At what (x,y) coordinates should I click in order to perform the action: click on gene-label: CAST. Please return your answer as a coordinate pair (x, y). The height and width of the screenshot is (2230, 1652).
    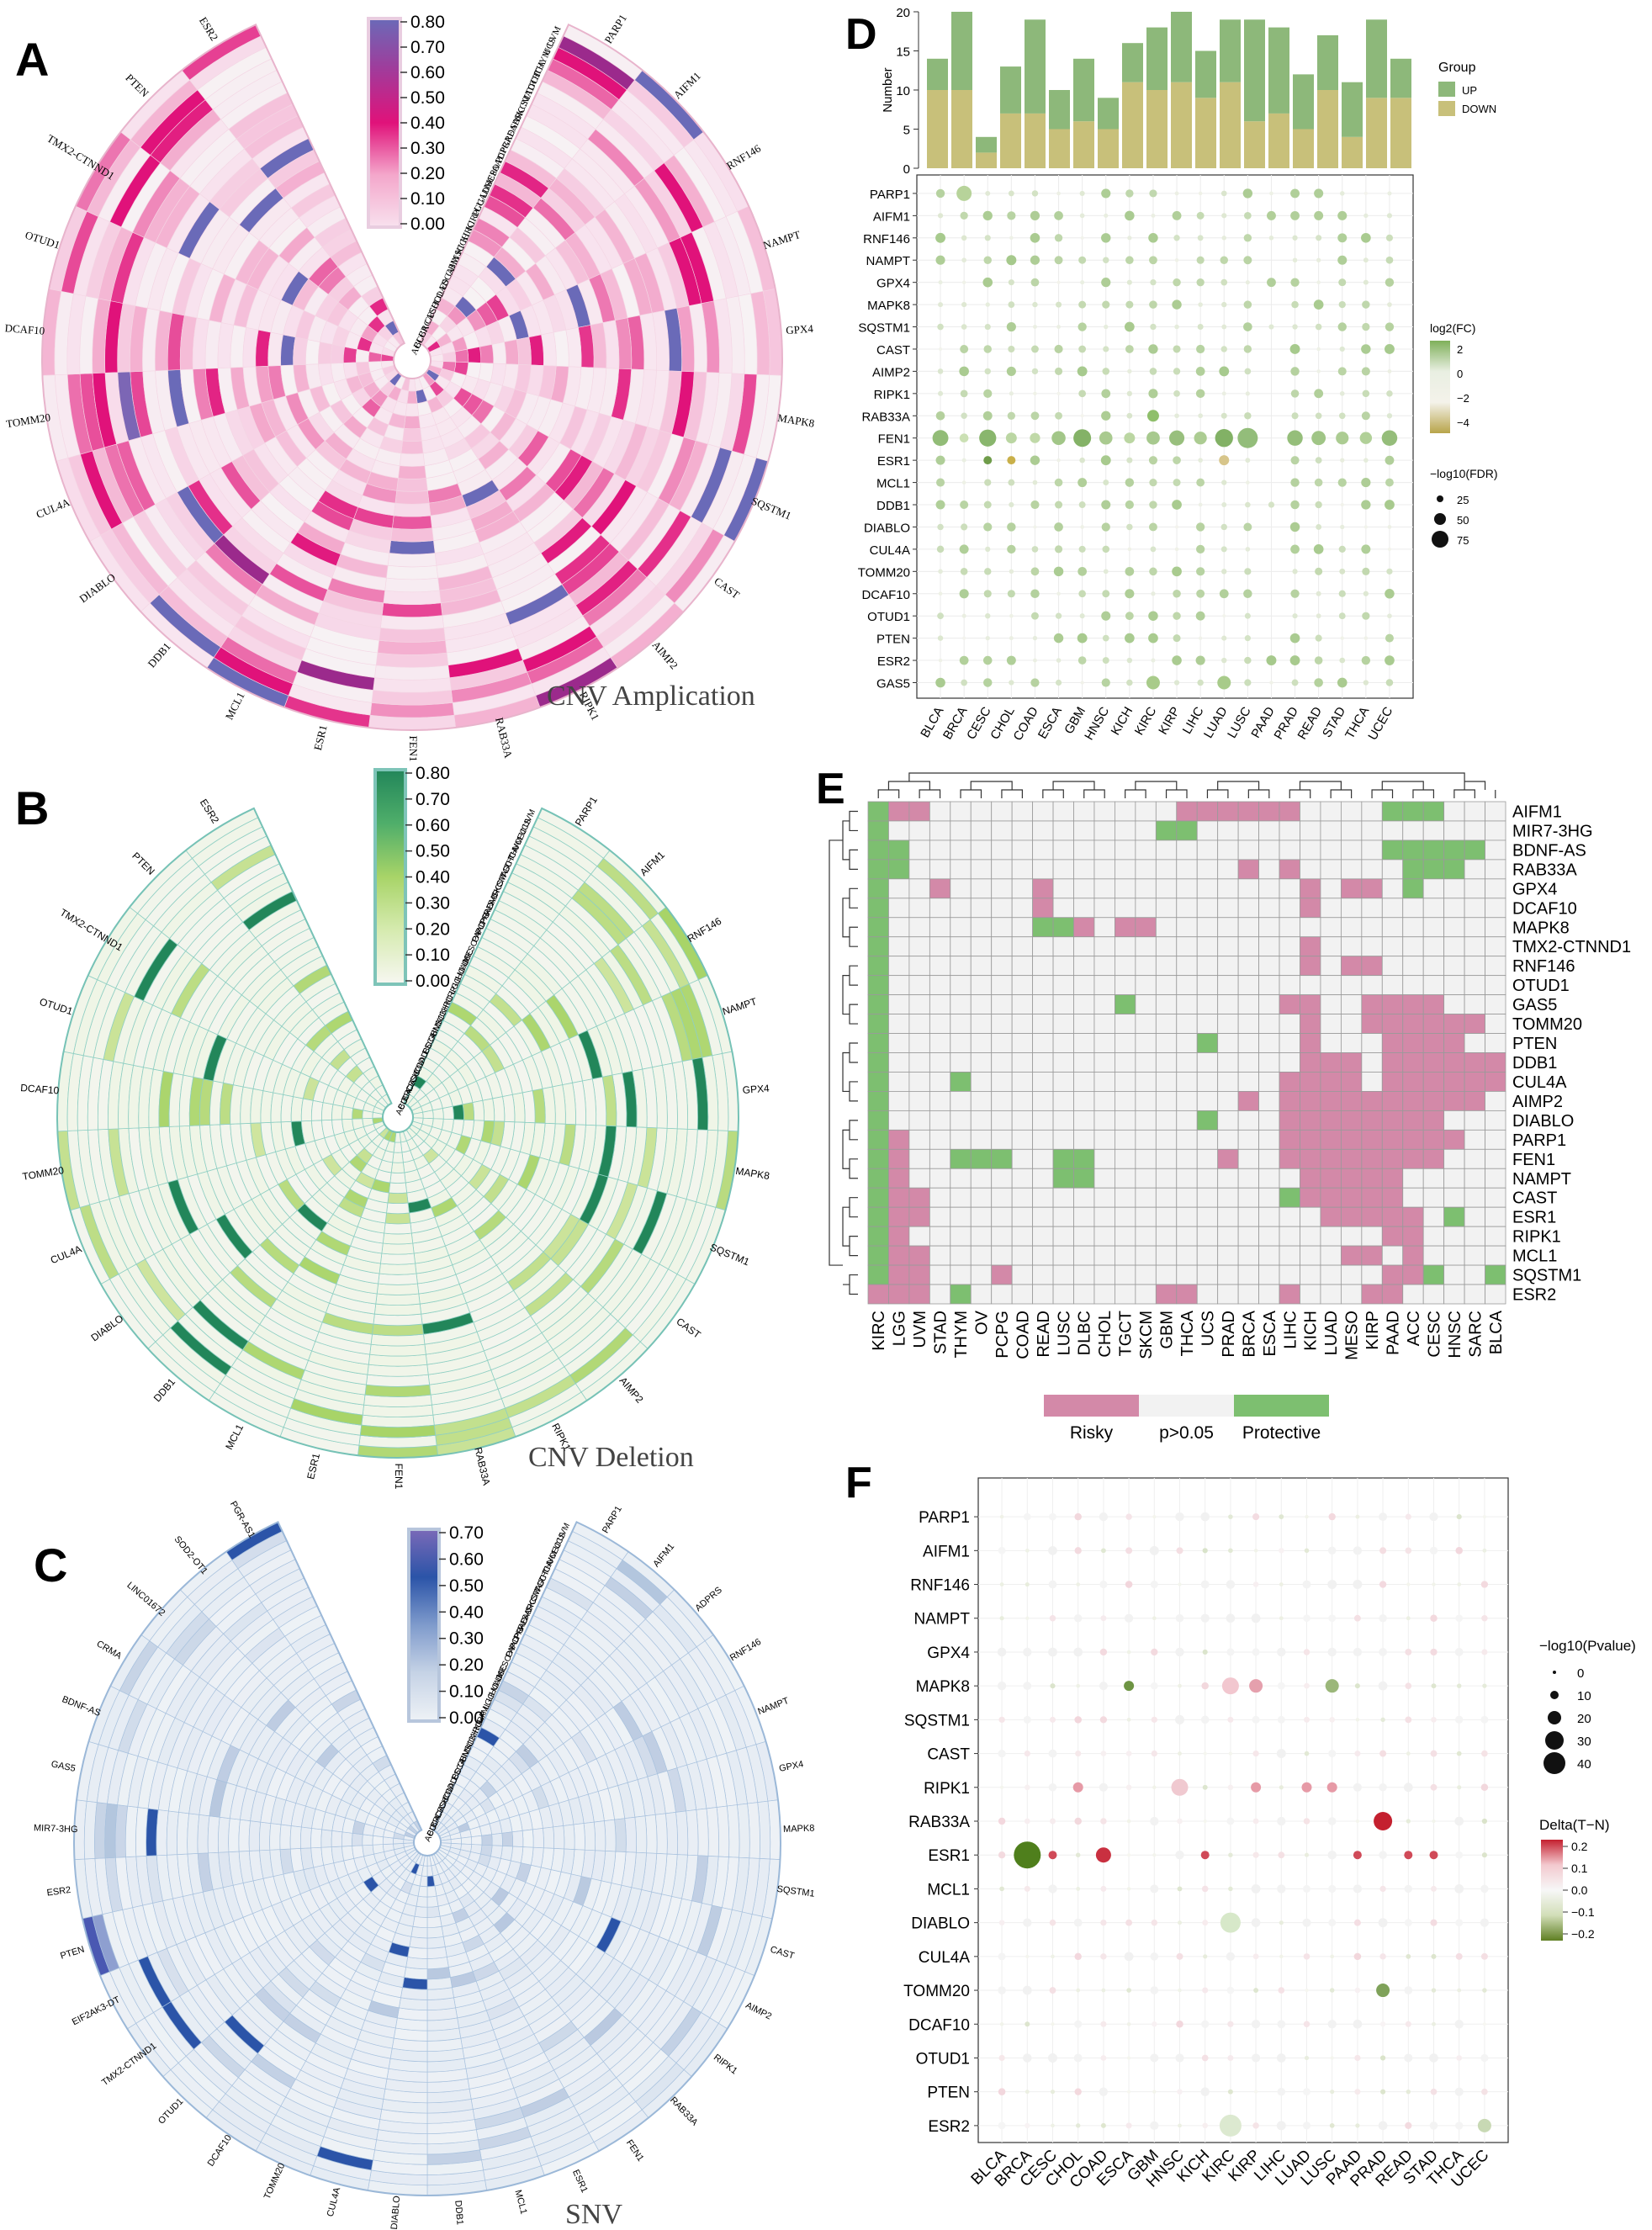
    Looking at the image, I should click on (948, 1755).